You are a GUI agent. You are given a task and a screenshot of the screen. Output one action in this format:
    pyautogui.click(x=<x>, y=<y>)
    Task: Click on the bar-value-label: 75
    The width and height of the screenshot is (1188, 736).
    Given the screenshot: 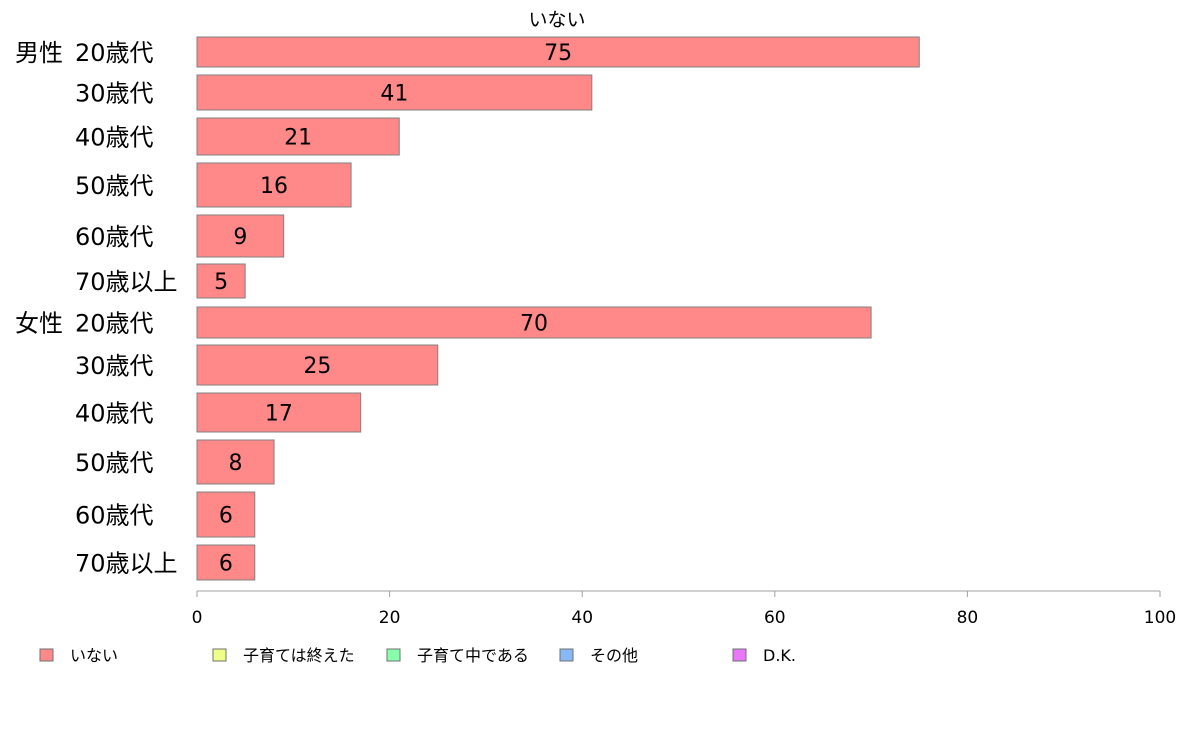 What is the action you would take?
    pyautogui.click(x=558, y=53)
    